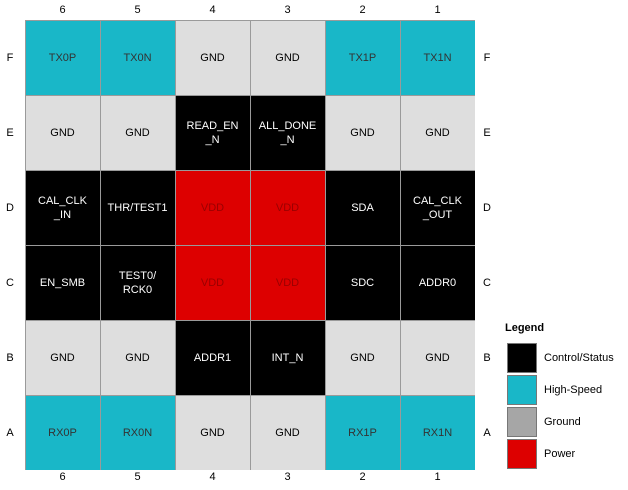 The height and width of the screenshot is (490, 628). What do you see at coordinates (362, 207) in the screenshot?
I see `pin-cell: SDA` at bounding box center [362, 207].